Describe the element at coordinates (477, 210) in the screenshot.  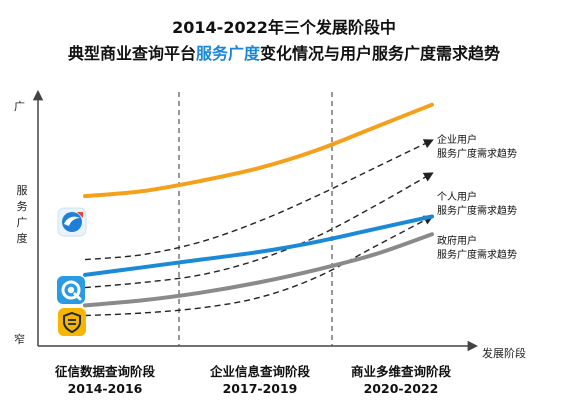
I see `annotation-personal-line-2: 服务广度需求趋势` at that location.